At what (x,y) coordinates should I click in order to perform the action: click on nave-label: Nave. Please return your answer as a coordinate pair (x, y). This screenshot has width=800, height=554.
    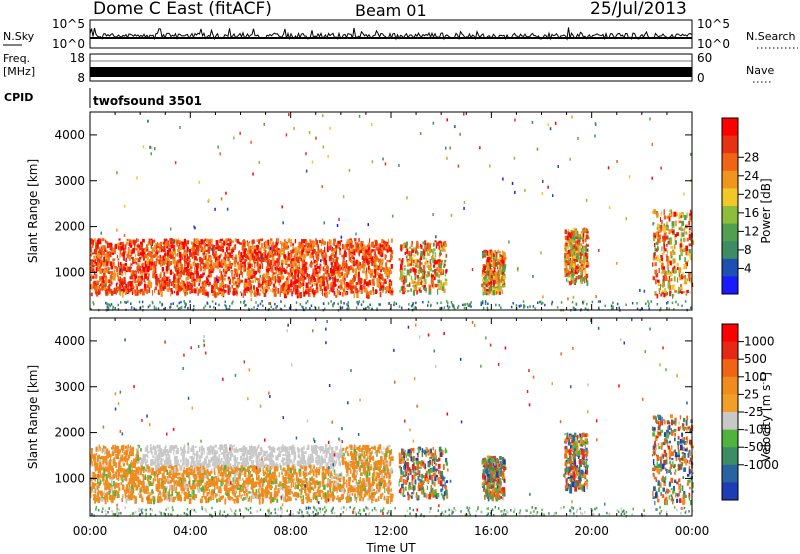
    Looking at the image, I should click on (760, 70).